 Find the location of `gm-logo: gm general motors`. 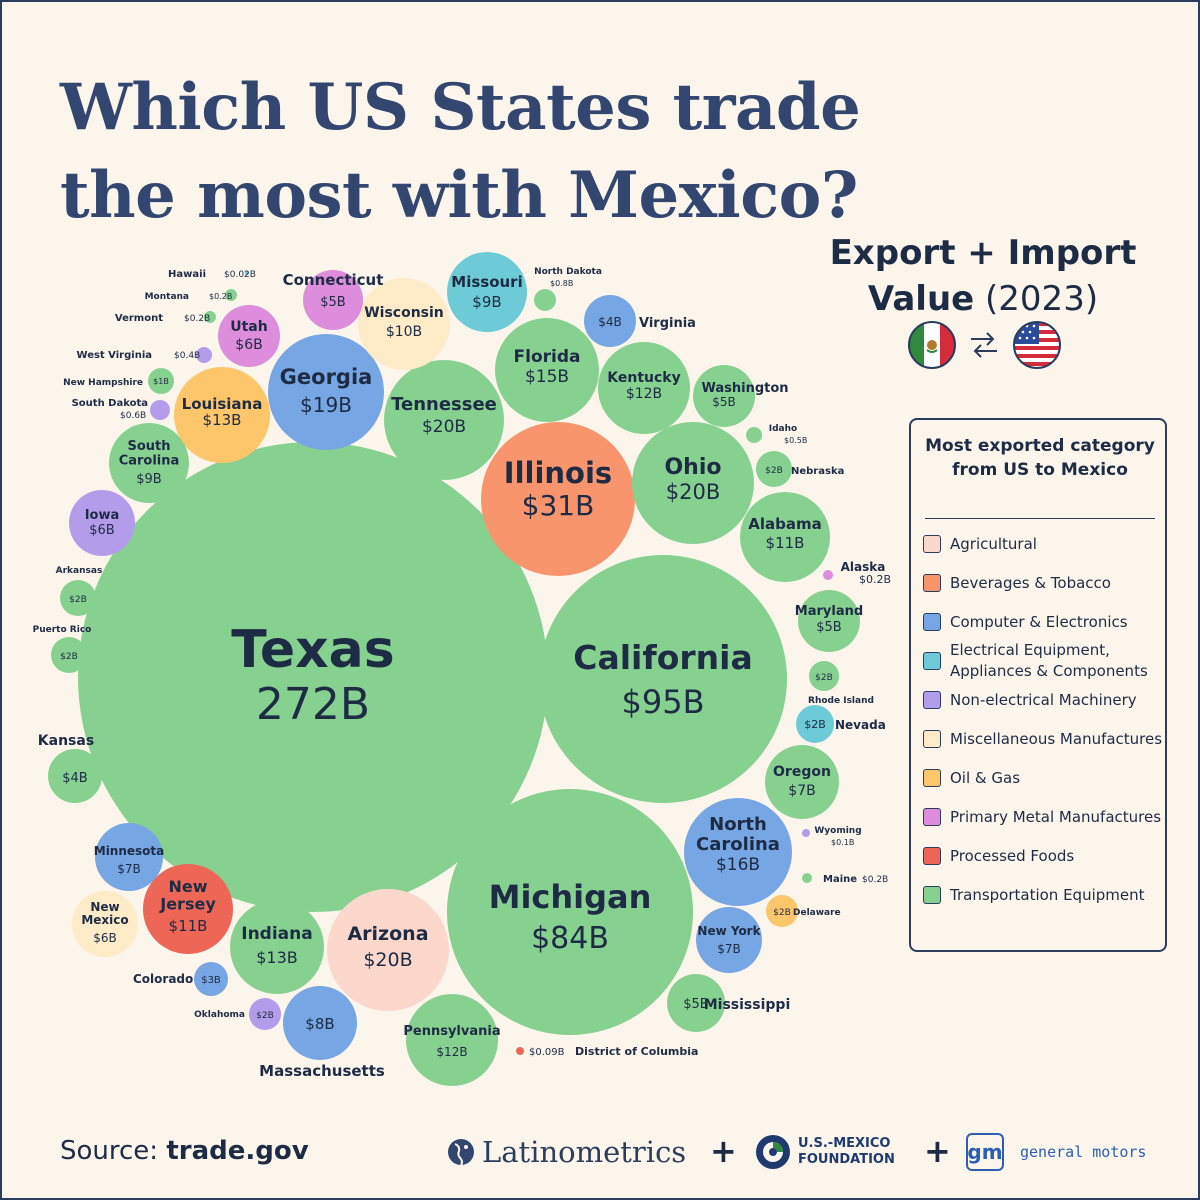

gm-logo: gm general motors is located at coordinates (1056, 1152).